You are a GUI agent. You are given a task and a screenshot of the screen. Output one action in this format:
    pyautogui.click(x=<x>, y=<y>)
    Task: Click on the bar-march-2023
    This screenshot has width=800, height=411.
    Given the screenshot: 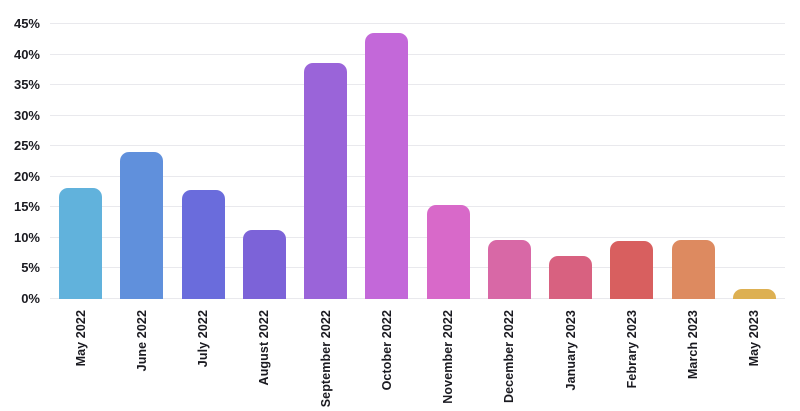 What is the action you would take?
    pyautogui.click(x=693, y=269)
    